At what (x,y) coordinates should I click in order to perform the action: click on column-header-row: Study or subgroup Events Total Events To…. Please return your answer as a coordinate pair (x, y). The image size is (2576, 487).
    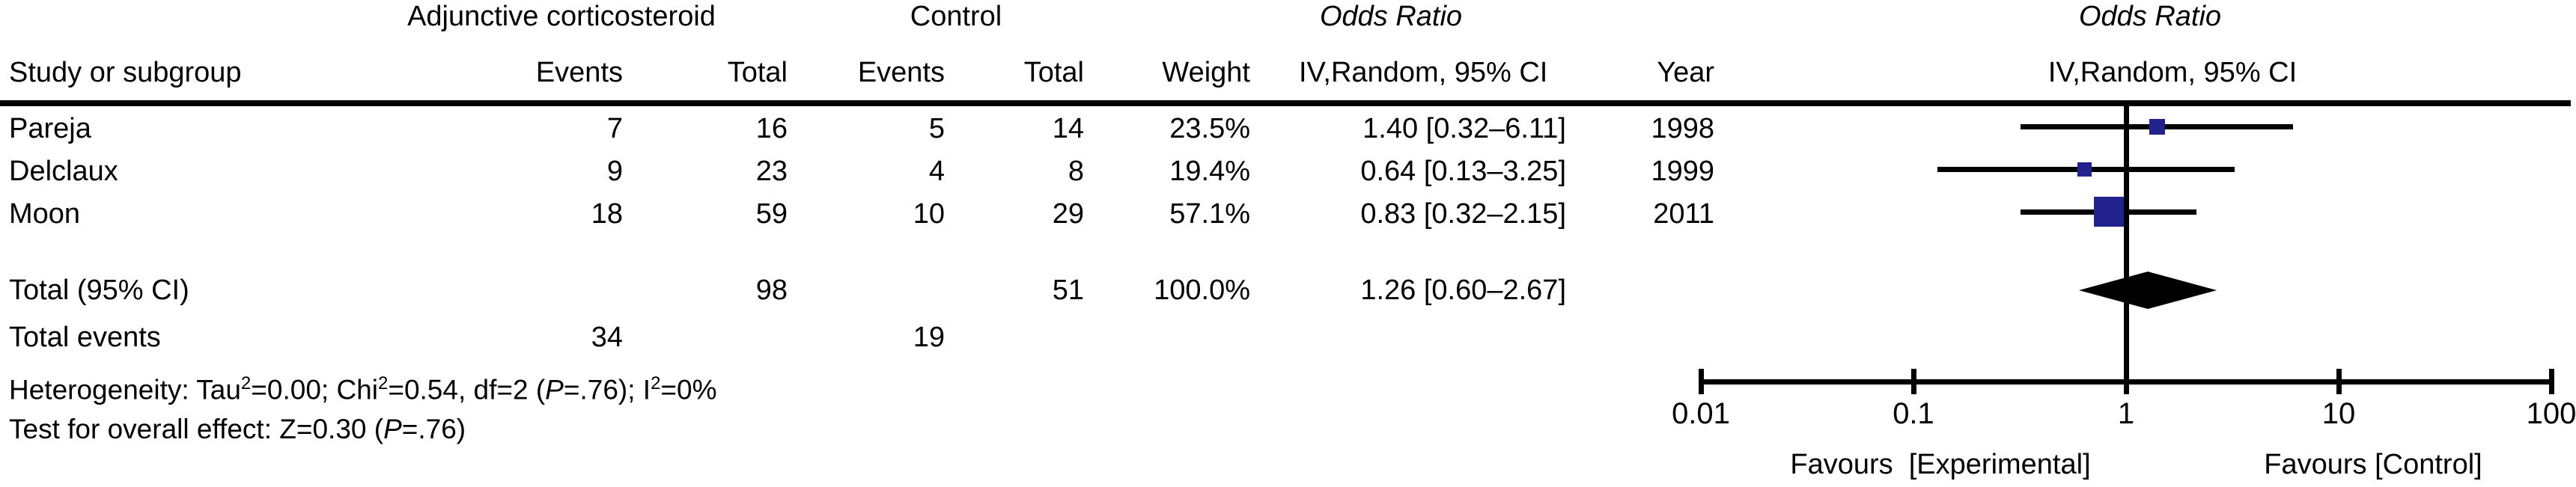
    Looking at the image, I should click on (1288, 72).